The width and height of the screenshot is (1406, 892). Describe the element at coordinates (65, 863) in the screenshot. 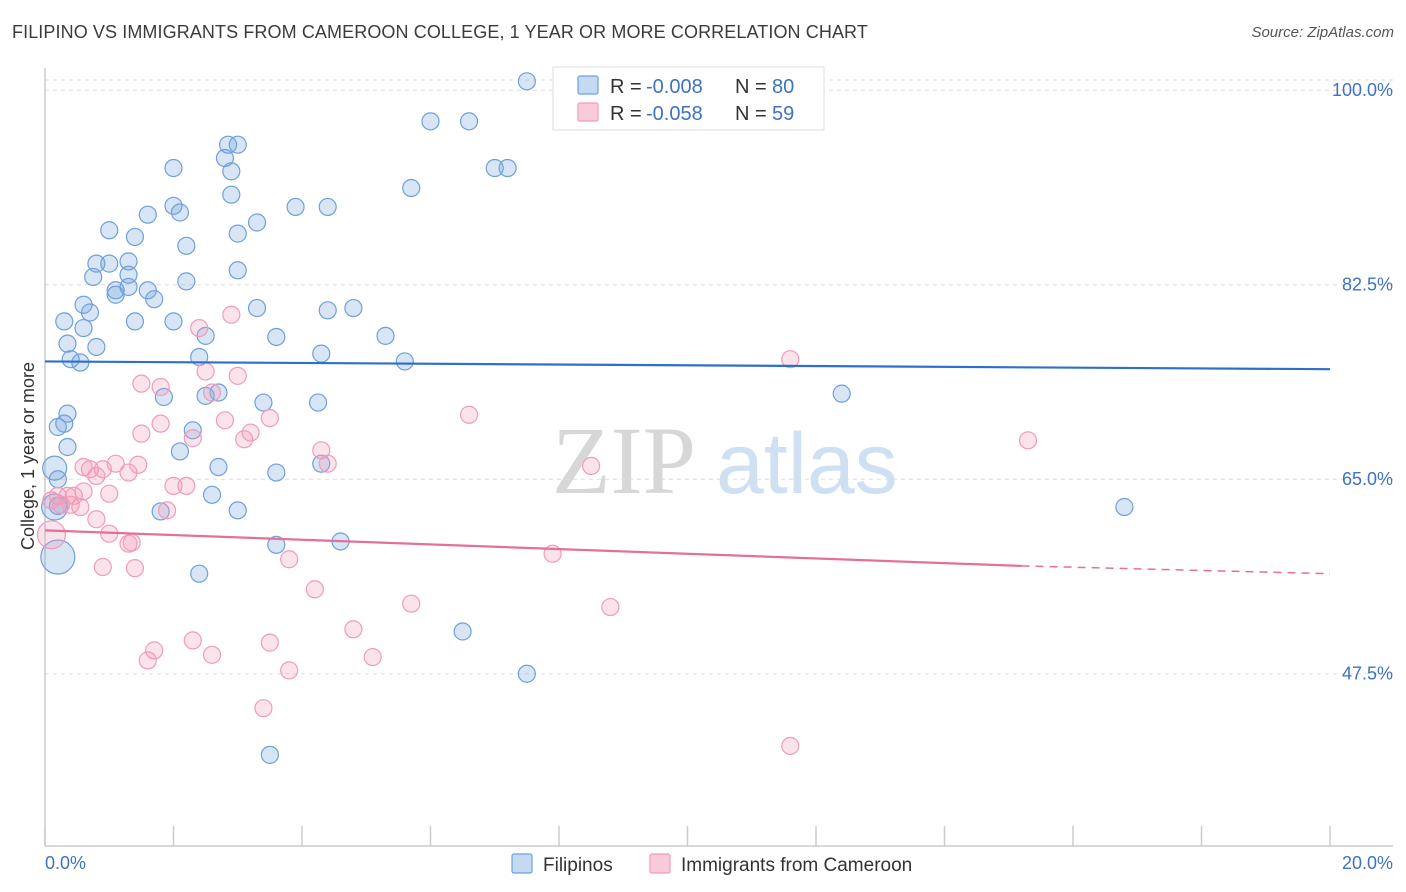

I see `x-tick-label-min: 0.0%` at that location.